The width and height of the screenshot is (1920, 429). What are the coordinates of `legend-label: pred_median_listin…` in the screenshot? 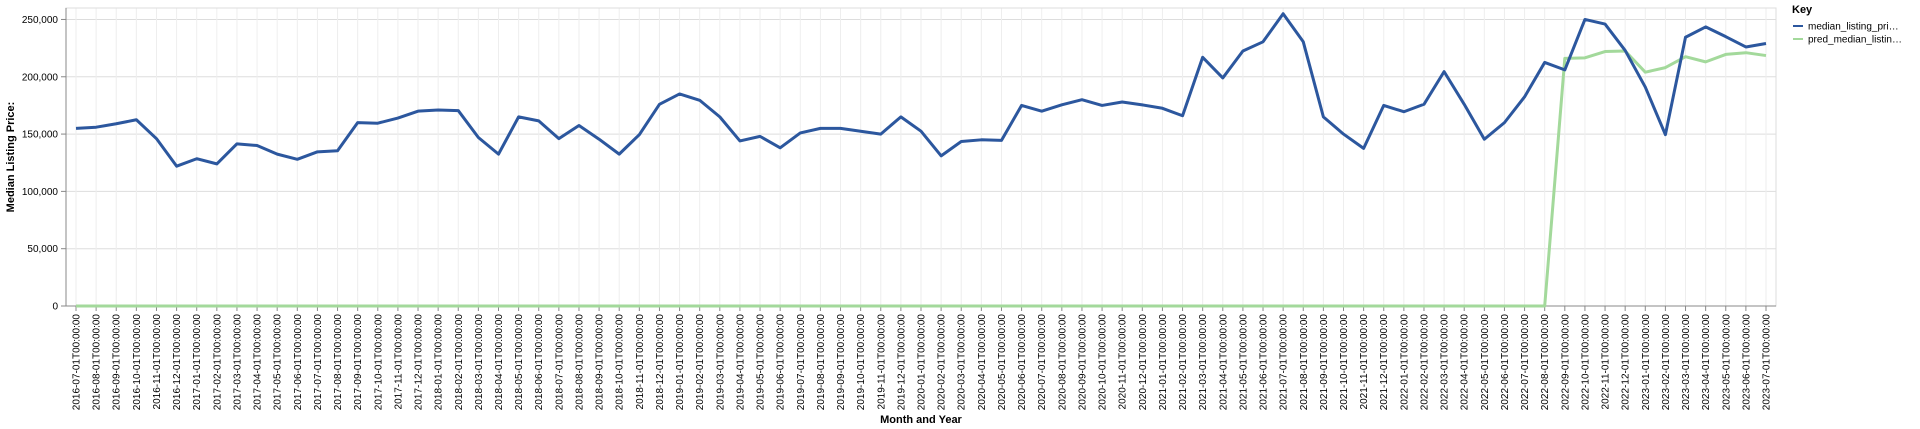 It's located at (1855, 40).